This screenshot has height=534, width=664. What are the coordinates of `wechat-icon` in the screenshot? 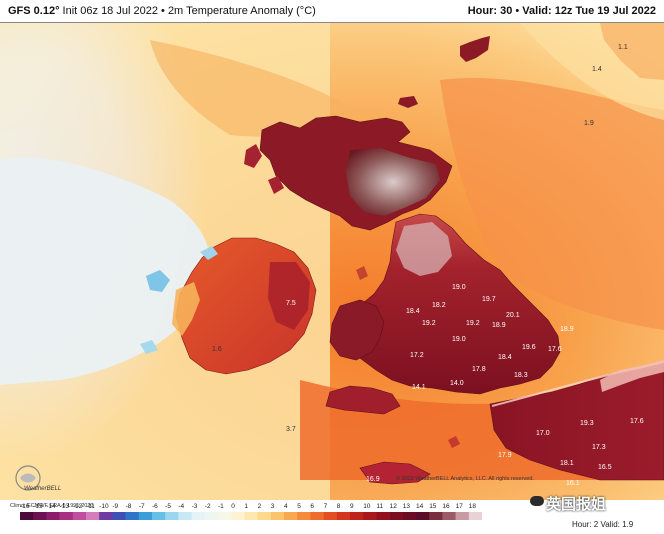 It's located at (537, 501).